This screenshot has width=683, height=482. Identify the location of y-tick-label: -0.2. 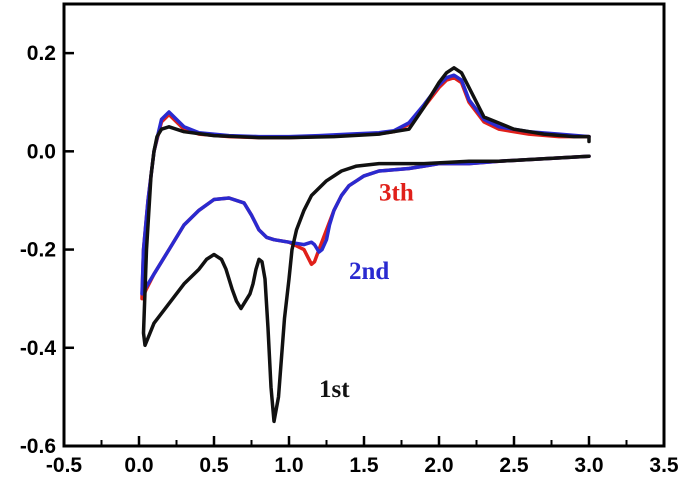
(38, 250).